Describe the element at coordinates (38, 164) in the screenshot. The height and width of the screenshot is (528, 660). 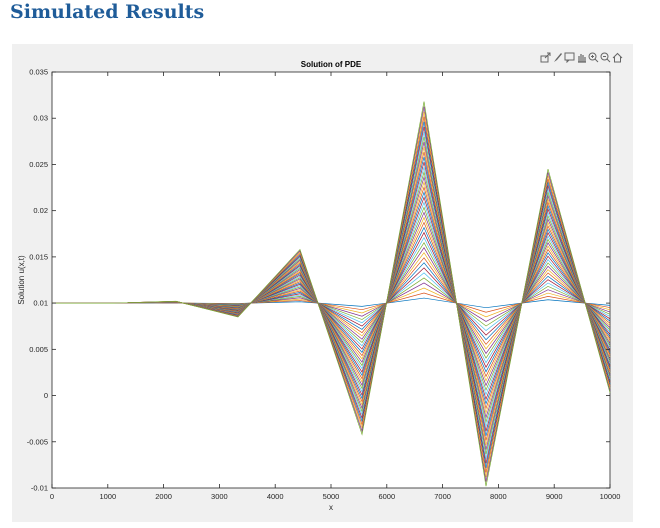
I see `y-tick-label: 0.025` at that location.